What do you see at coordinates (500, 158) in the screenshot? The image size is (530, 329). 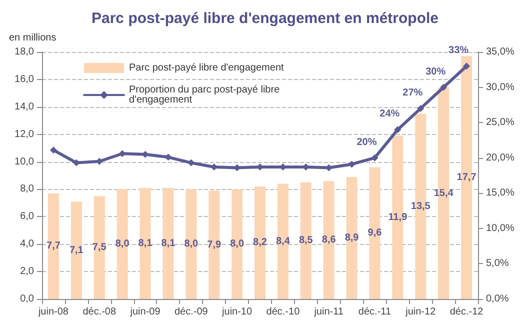 I see `y2-tick-label: 20,0%` at bounding box center [500, 158].